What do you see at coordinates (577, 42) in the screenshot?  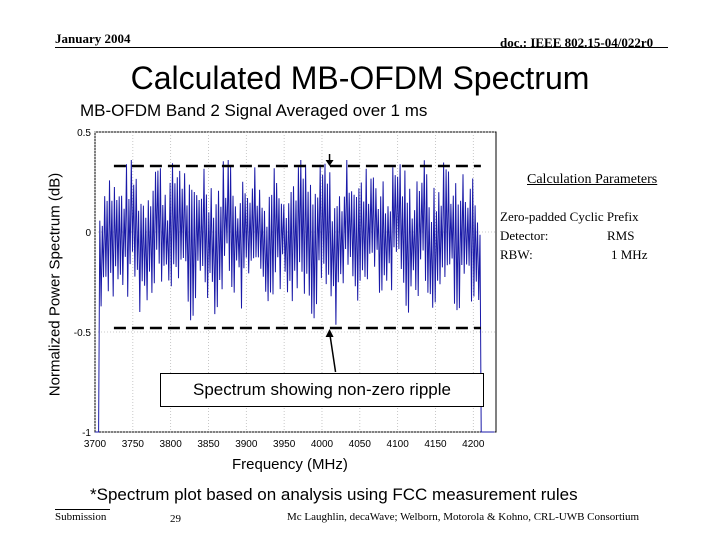 I see `header-doc-id: doc.: IEEE 802.15-04/022r0` at bounding box center [577, 42].